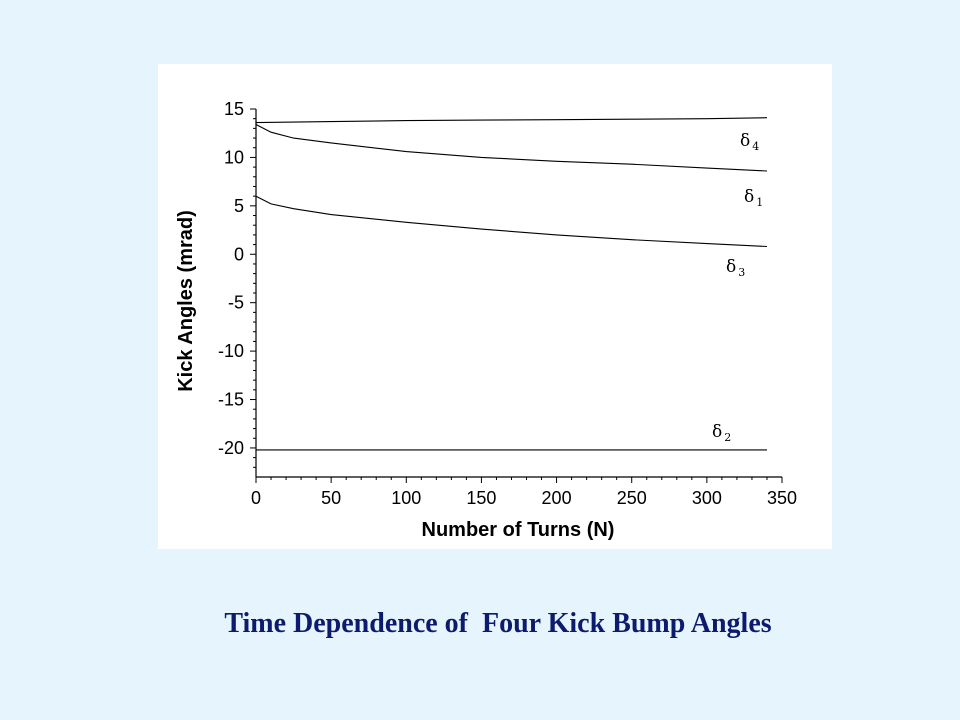  What do you see at coordinates (518, 530) in the screenshot?
I see `x-axis-title: Number of Turns (N)` at bounding box center [518, 530].